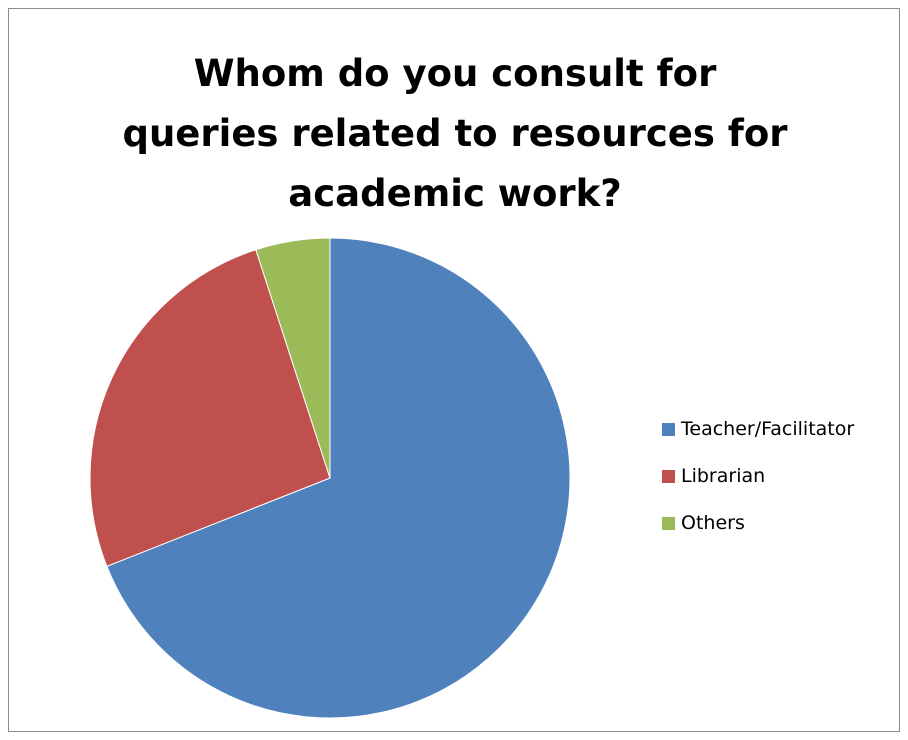  What do you see at coordinates (210, 408) in the screenshot?
I see `pie-slice-librarian` at bounding box center [210, 408].